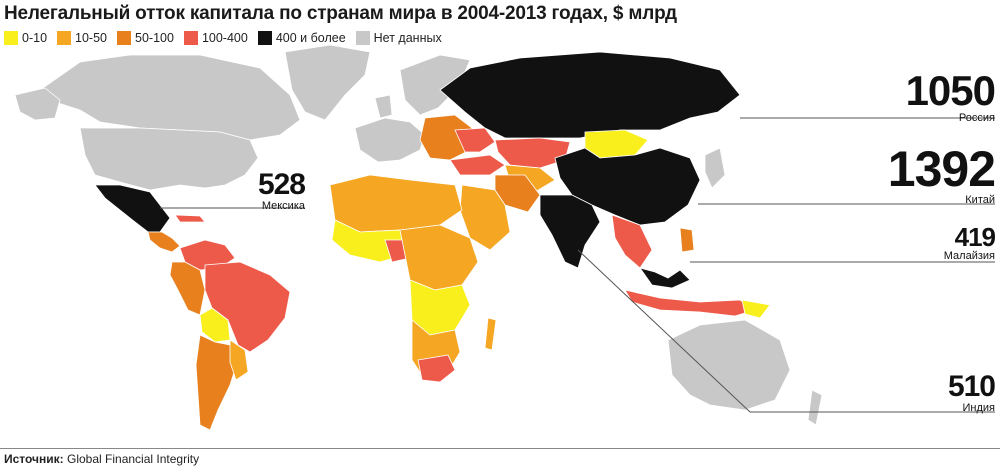 This screenshot has width=1000, height=472. Describe the element at coordinates (485, 217) in the screenshot. I see `arabia` at that location.